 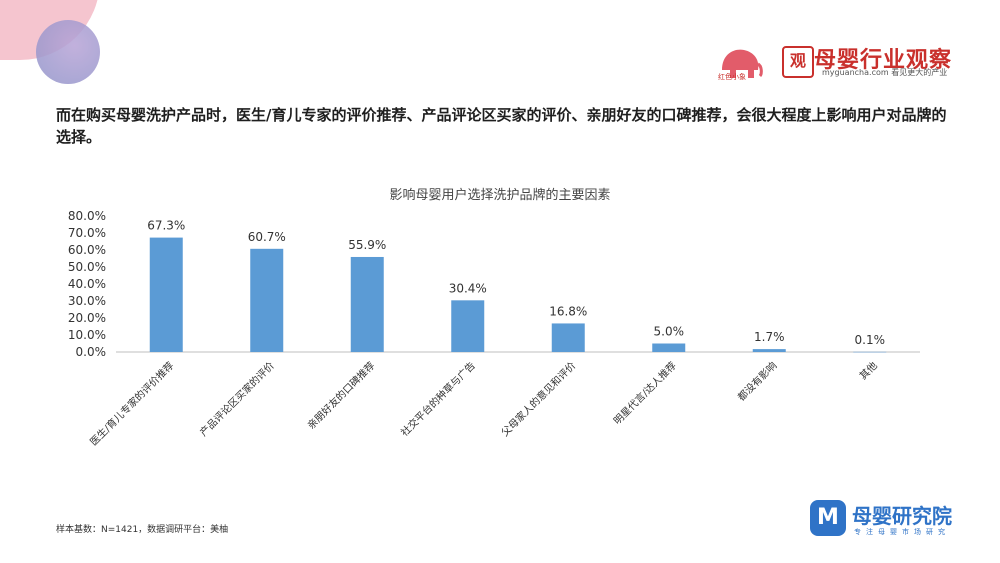 I want to click on y-tick-label: 70.0%, so click(x=87, y=233).